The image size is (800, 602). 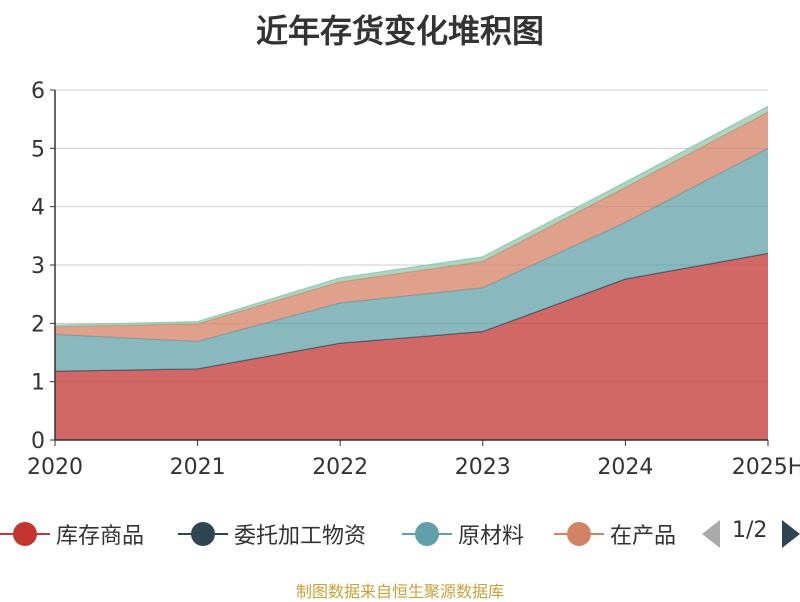 What do you see at coordinates (791, 534) in the screenshot?
I see `legend-next-page-button` at bounding box center [791, 534].